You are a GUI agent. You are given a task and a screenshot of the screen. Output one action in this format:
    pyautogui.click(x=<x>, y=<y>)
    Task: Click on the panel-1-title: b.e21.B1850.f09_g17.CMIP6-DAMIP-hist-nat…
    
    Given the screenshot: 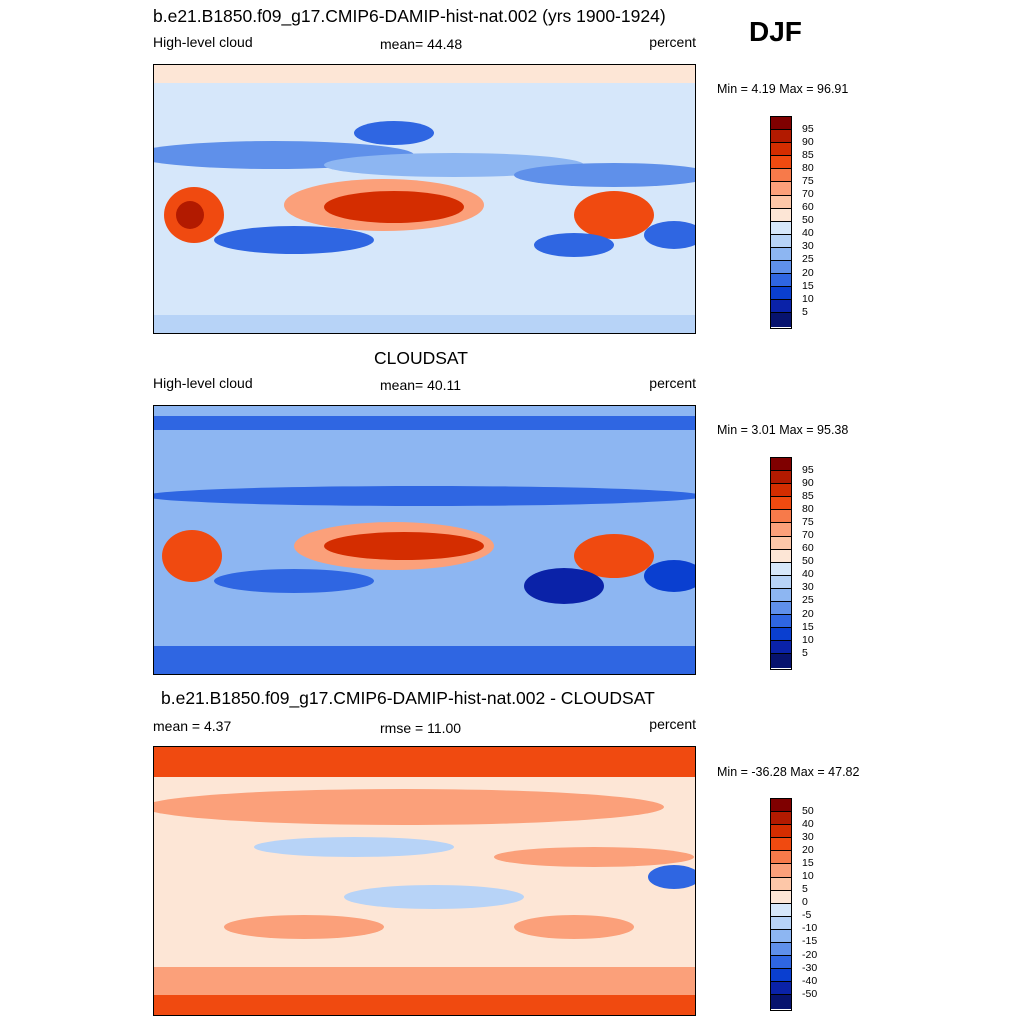 What is the action you would take?
    pyautogui.click(x=409, y=16)
    